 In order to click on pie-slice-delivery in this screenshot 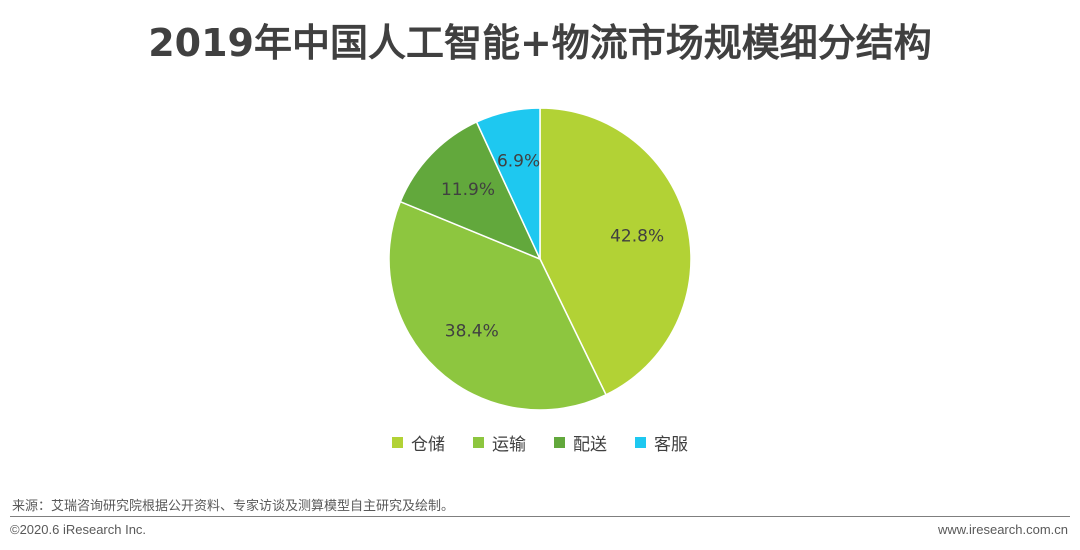, I will do `click(470, 190)`.